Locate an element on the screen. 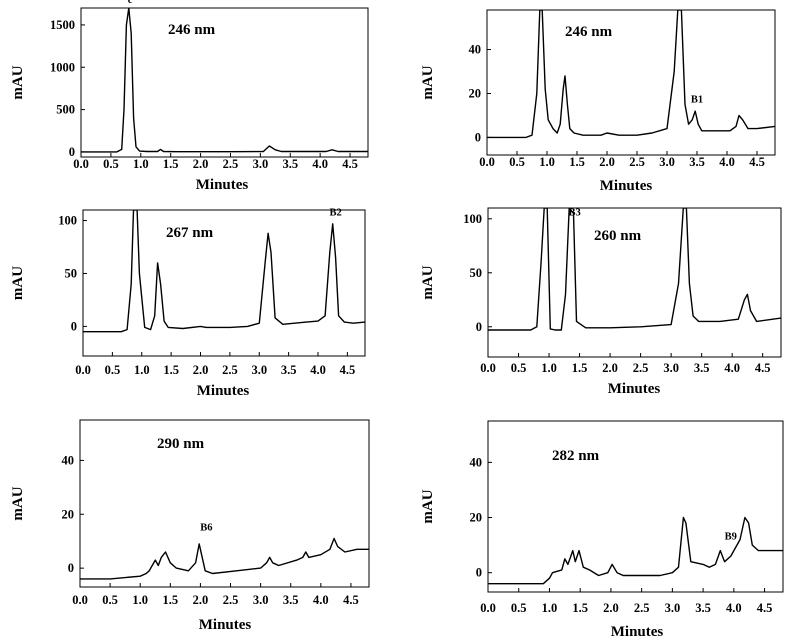  y-tick-label: 100 is located at coordinates (67, 221).